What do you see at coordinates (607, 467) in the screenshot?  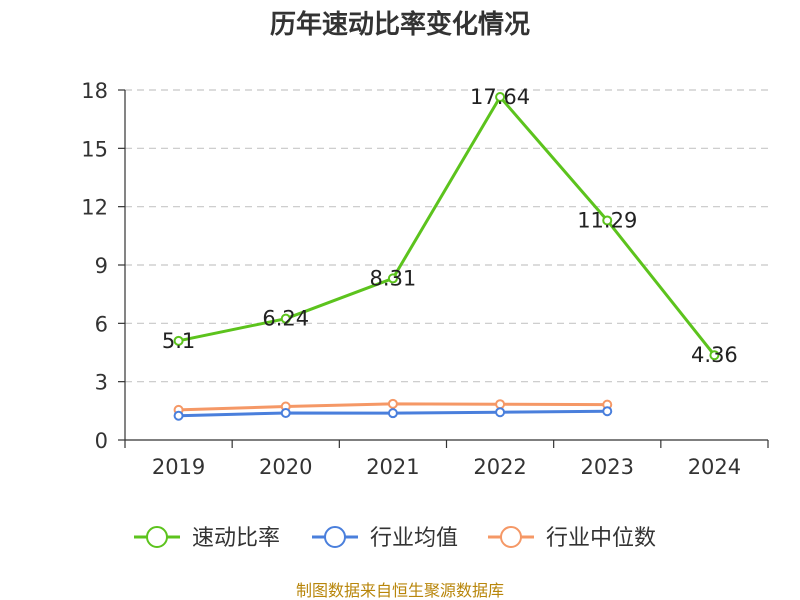 I see `x-tick-label: 2023` at bounding box center [607, 467].